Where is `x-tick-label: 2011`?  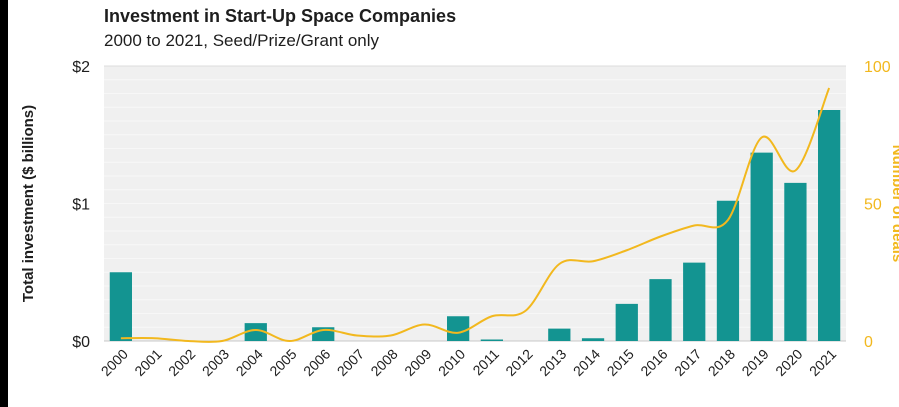 x-tick-label: 2011 is located at coordinates (485, 362).